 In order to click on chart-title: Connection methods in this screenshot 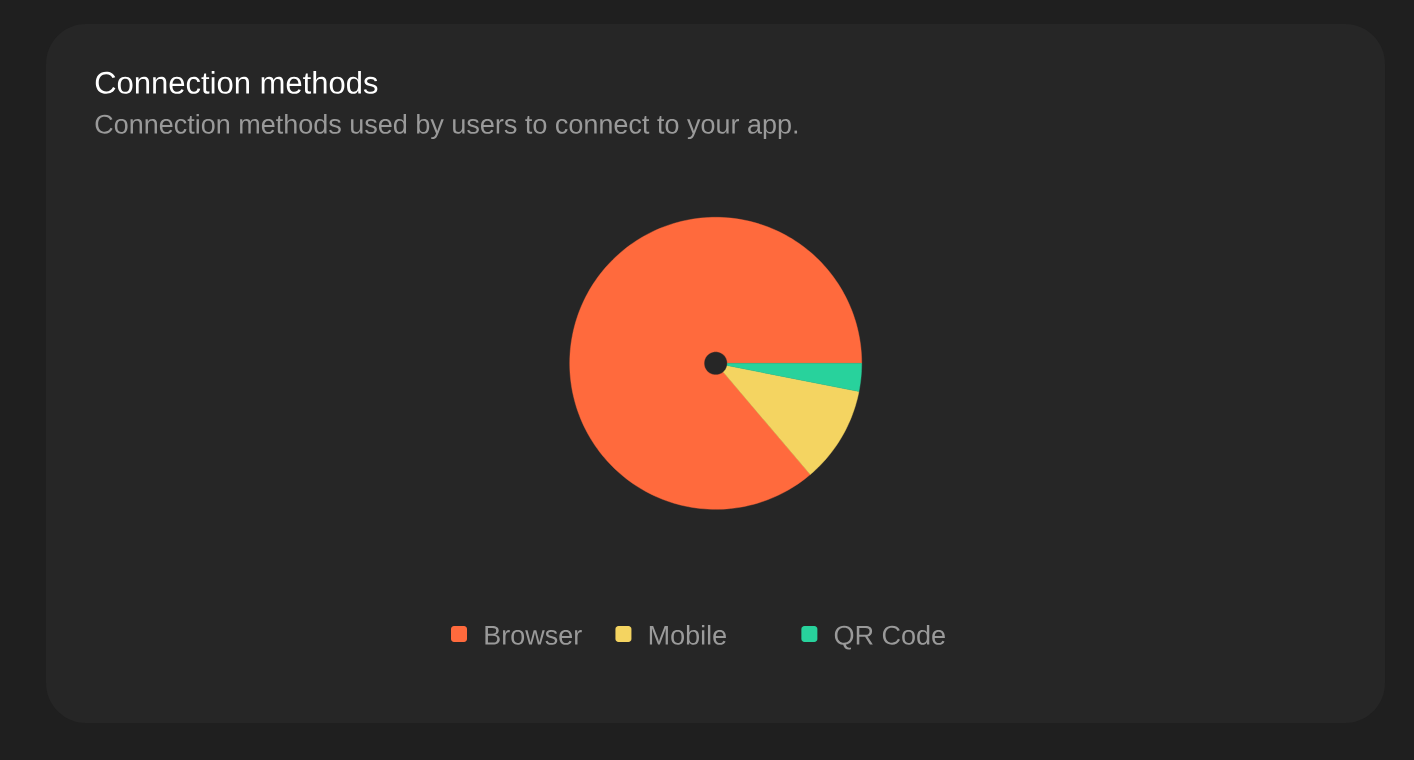, I will do `click(236, 82)`.